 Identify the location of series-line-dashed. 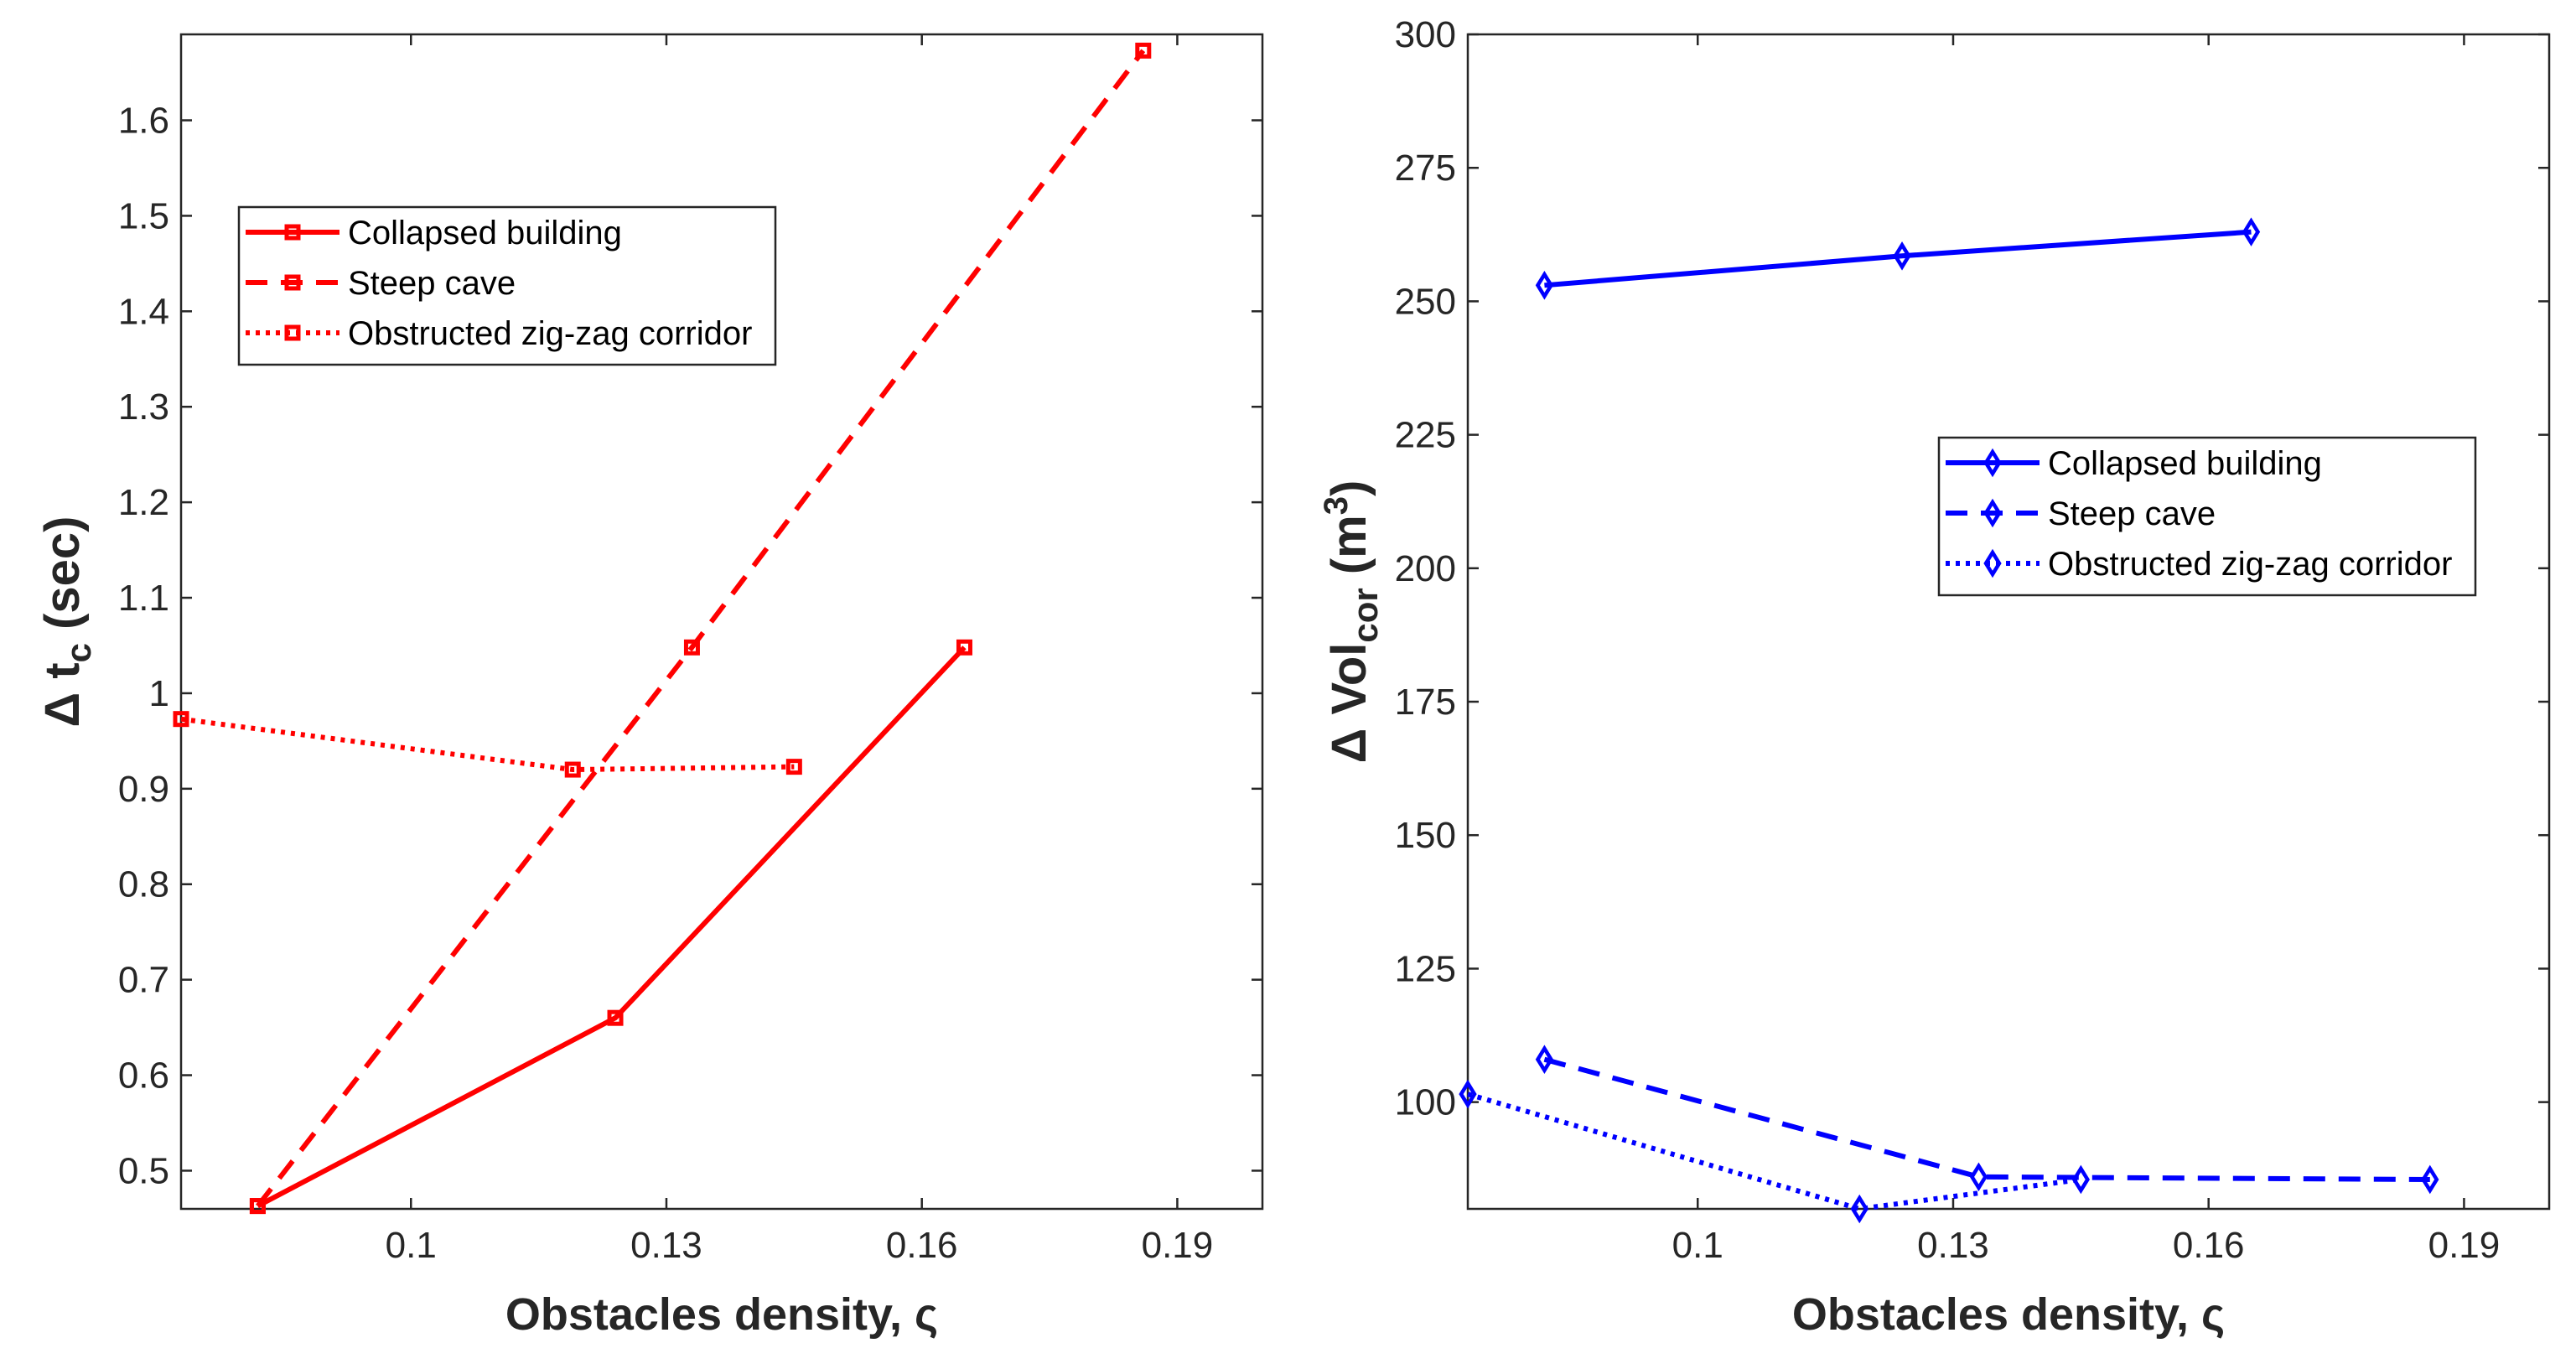
(1986, 1119).